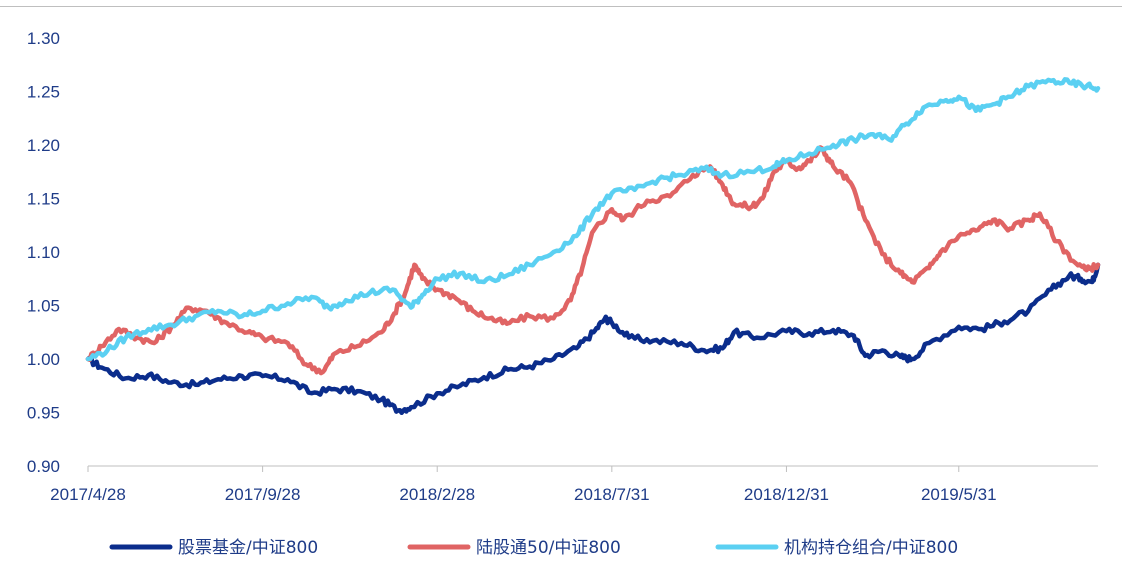  I want to click on y-tick-label: 1.10, so click(43, 252).